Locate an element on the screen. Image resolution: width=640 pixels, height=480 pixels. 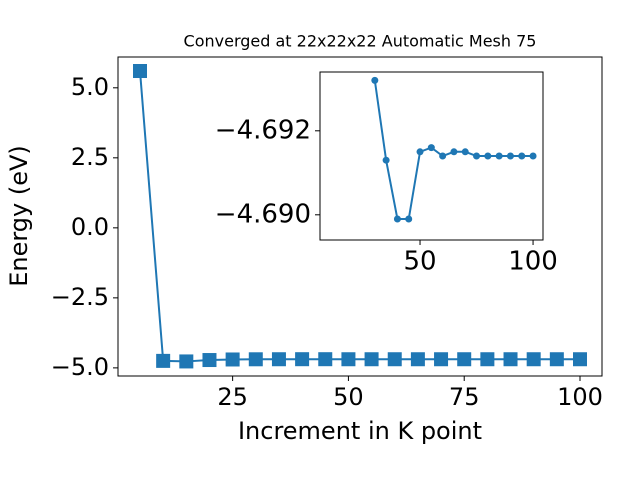
x-tick-label: 75 is located at coordinates (464, 397).